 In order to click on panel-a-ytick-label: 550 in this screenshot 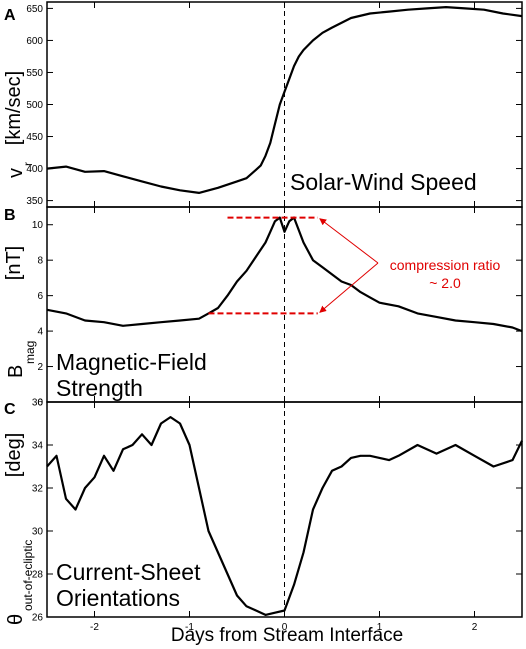, I will do `click(34, 73)`.